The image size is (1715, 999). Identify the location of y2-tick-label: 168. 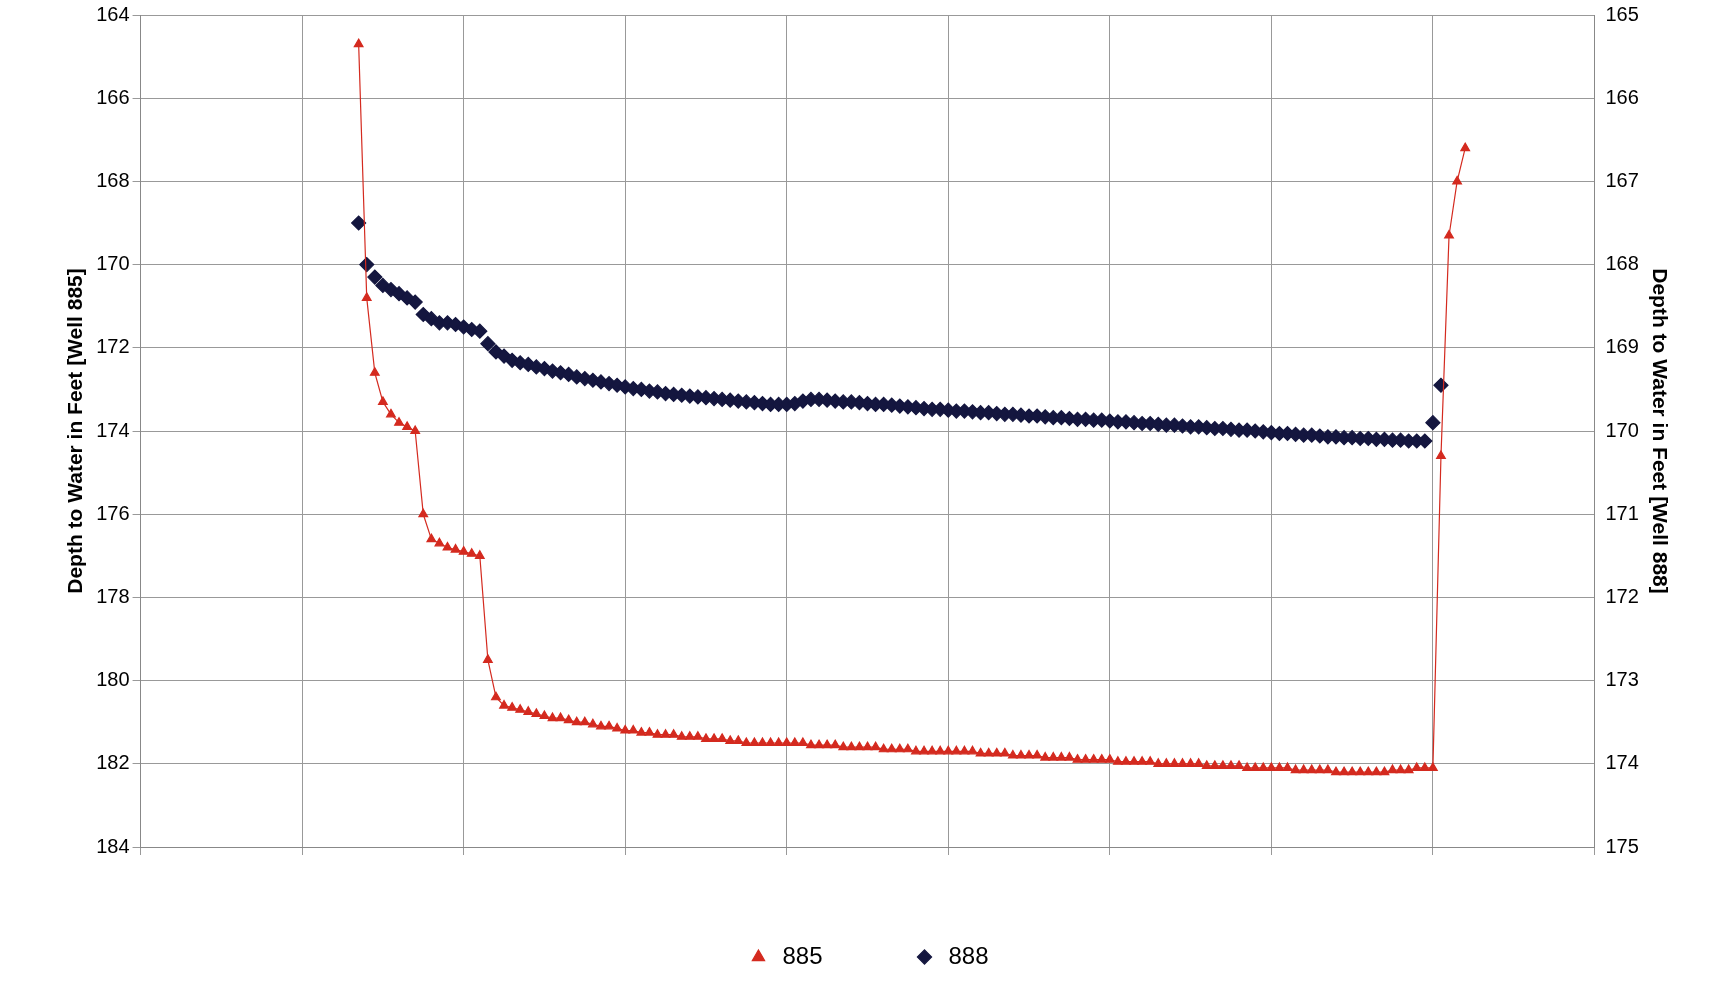
(1622, 263).